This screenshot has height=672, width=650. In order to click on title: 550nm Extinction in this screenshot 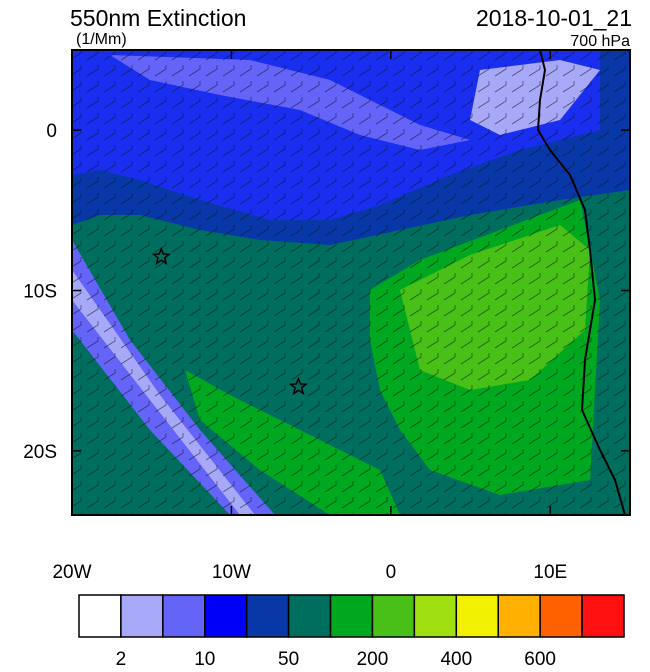, I will do `click(158, 18)`.